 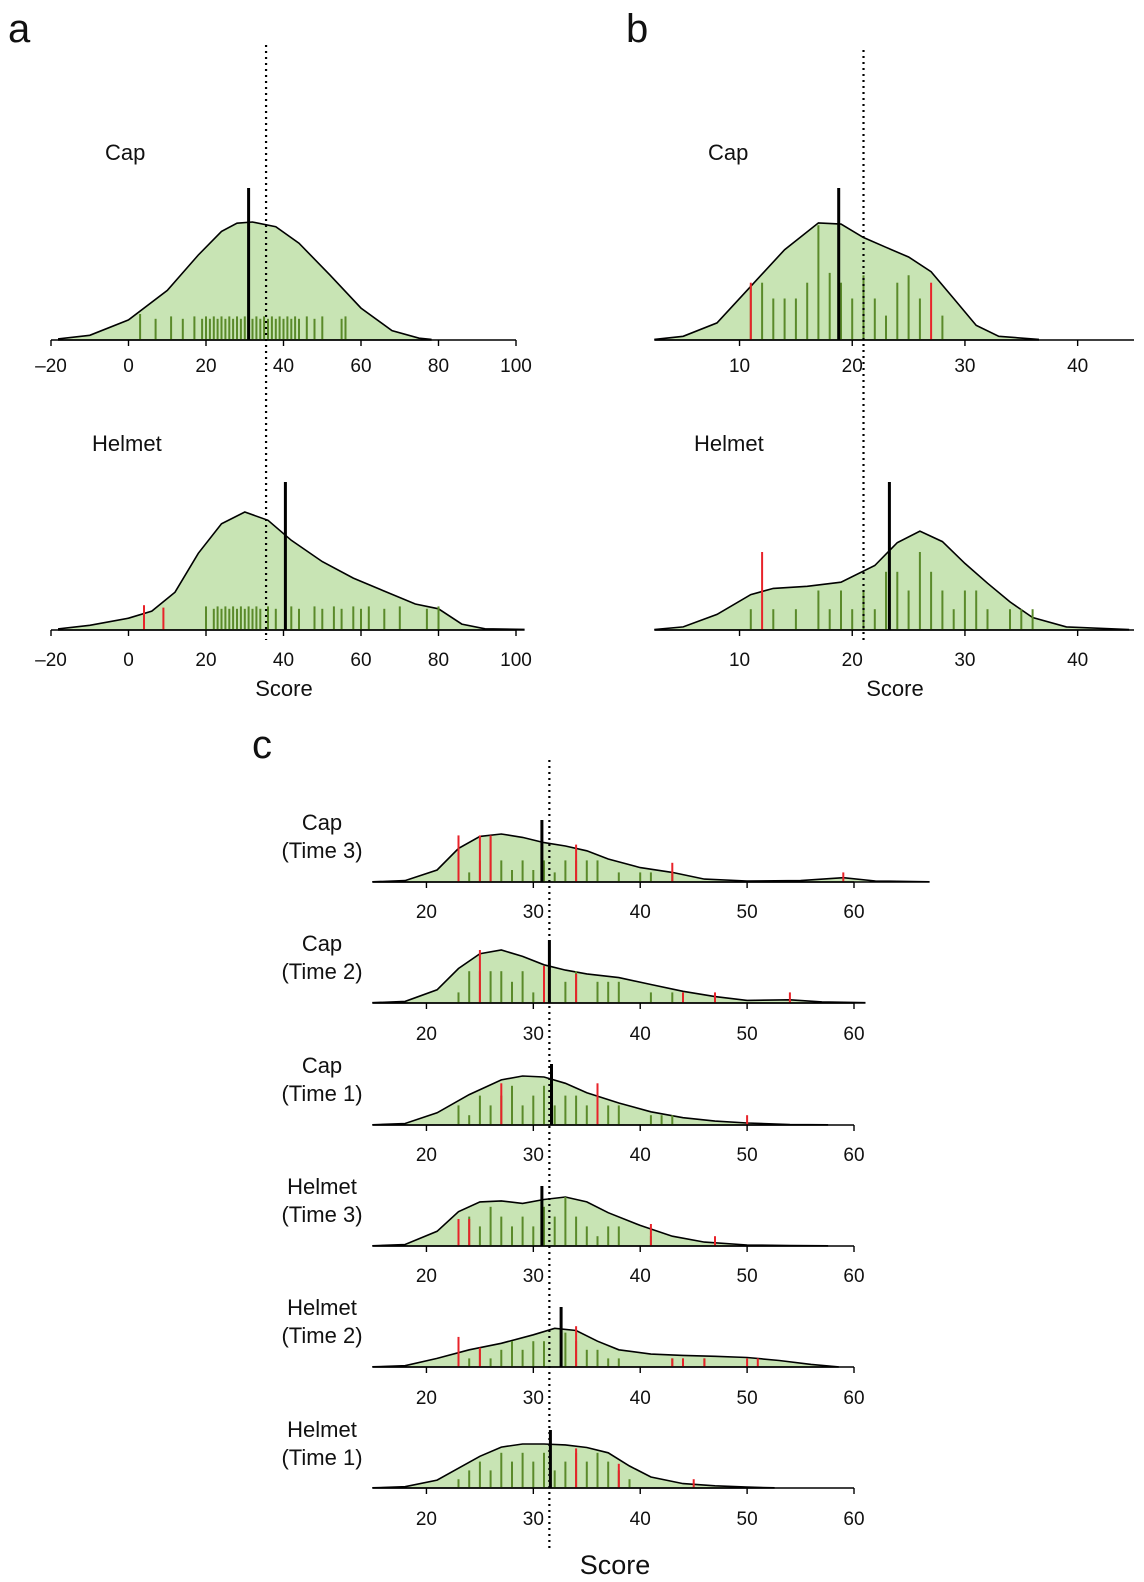 I want to click on panel-b-helmet: 10 20 30 40 Helmet, so click(x=894, y=551).